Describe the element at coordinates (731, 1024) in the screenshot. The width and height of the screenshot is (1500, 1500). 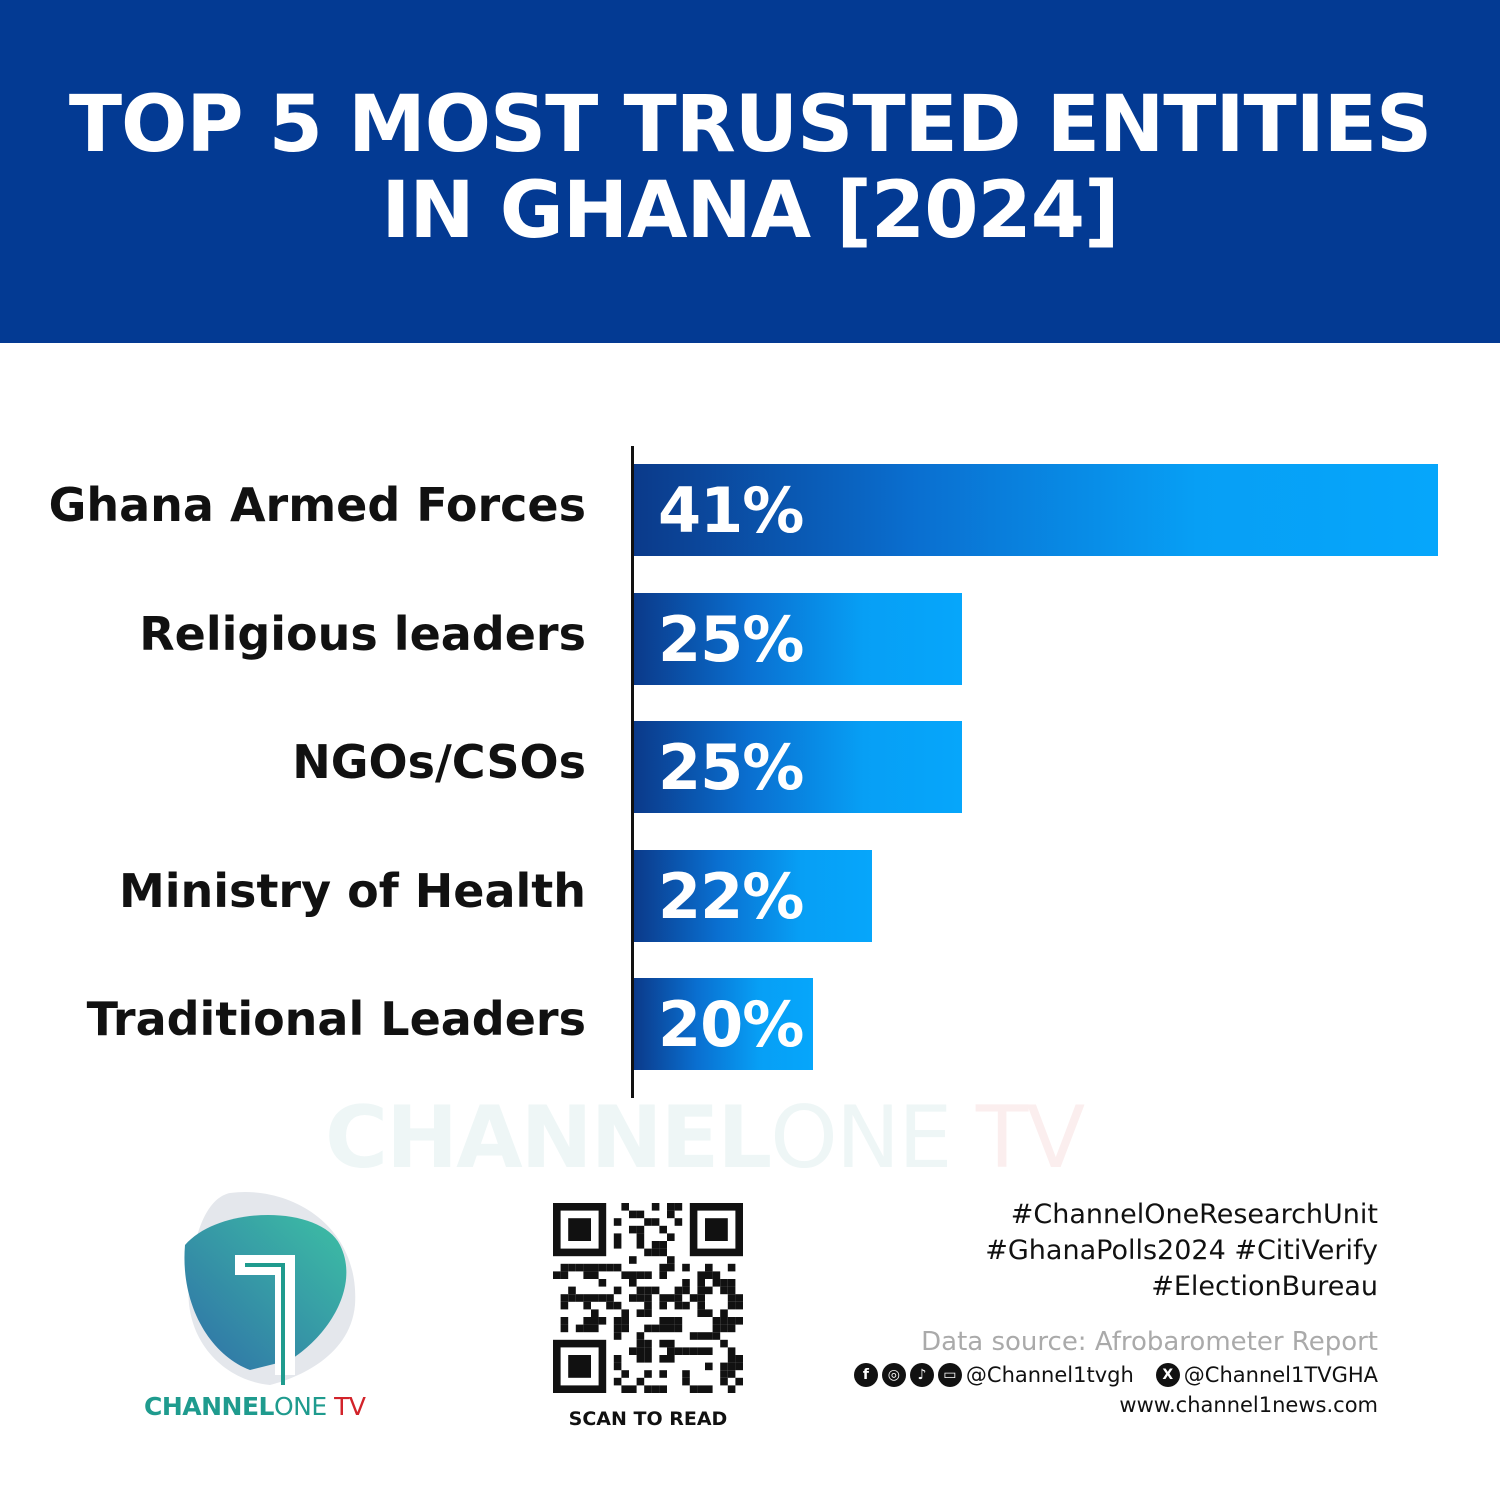
I see `value-label: 20%` at that location.